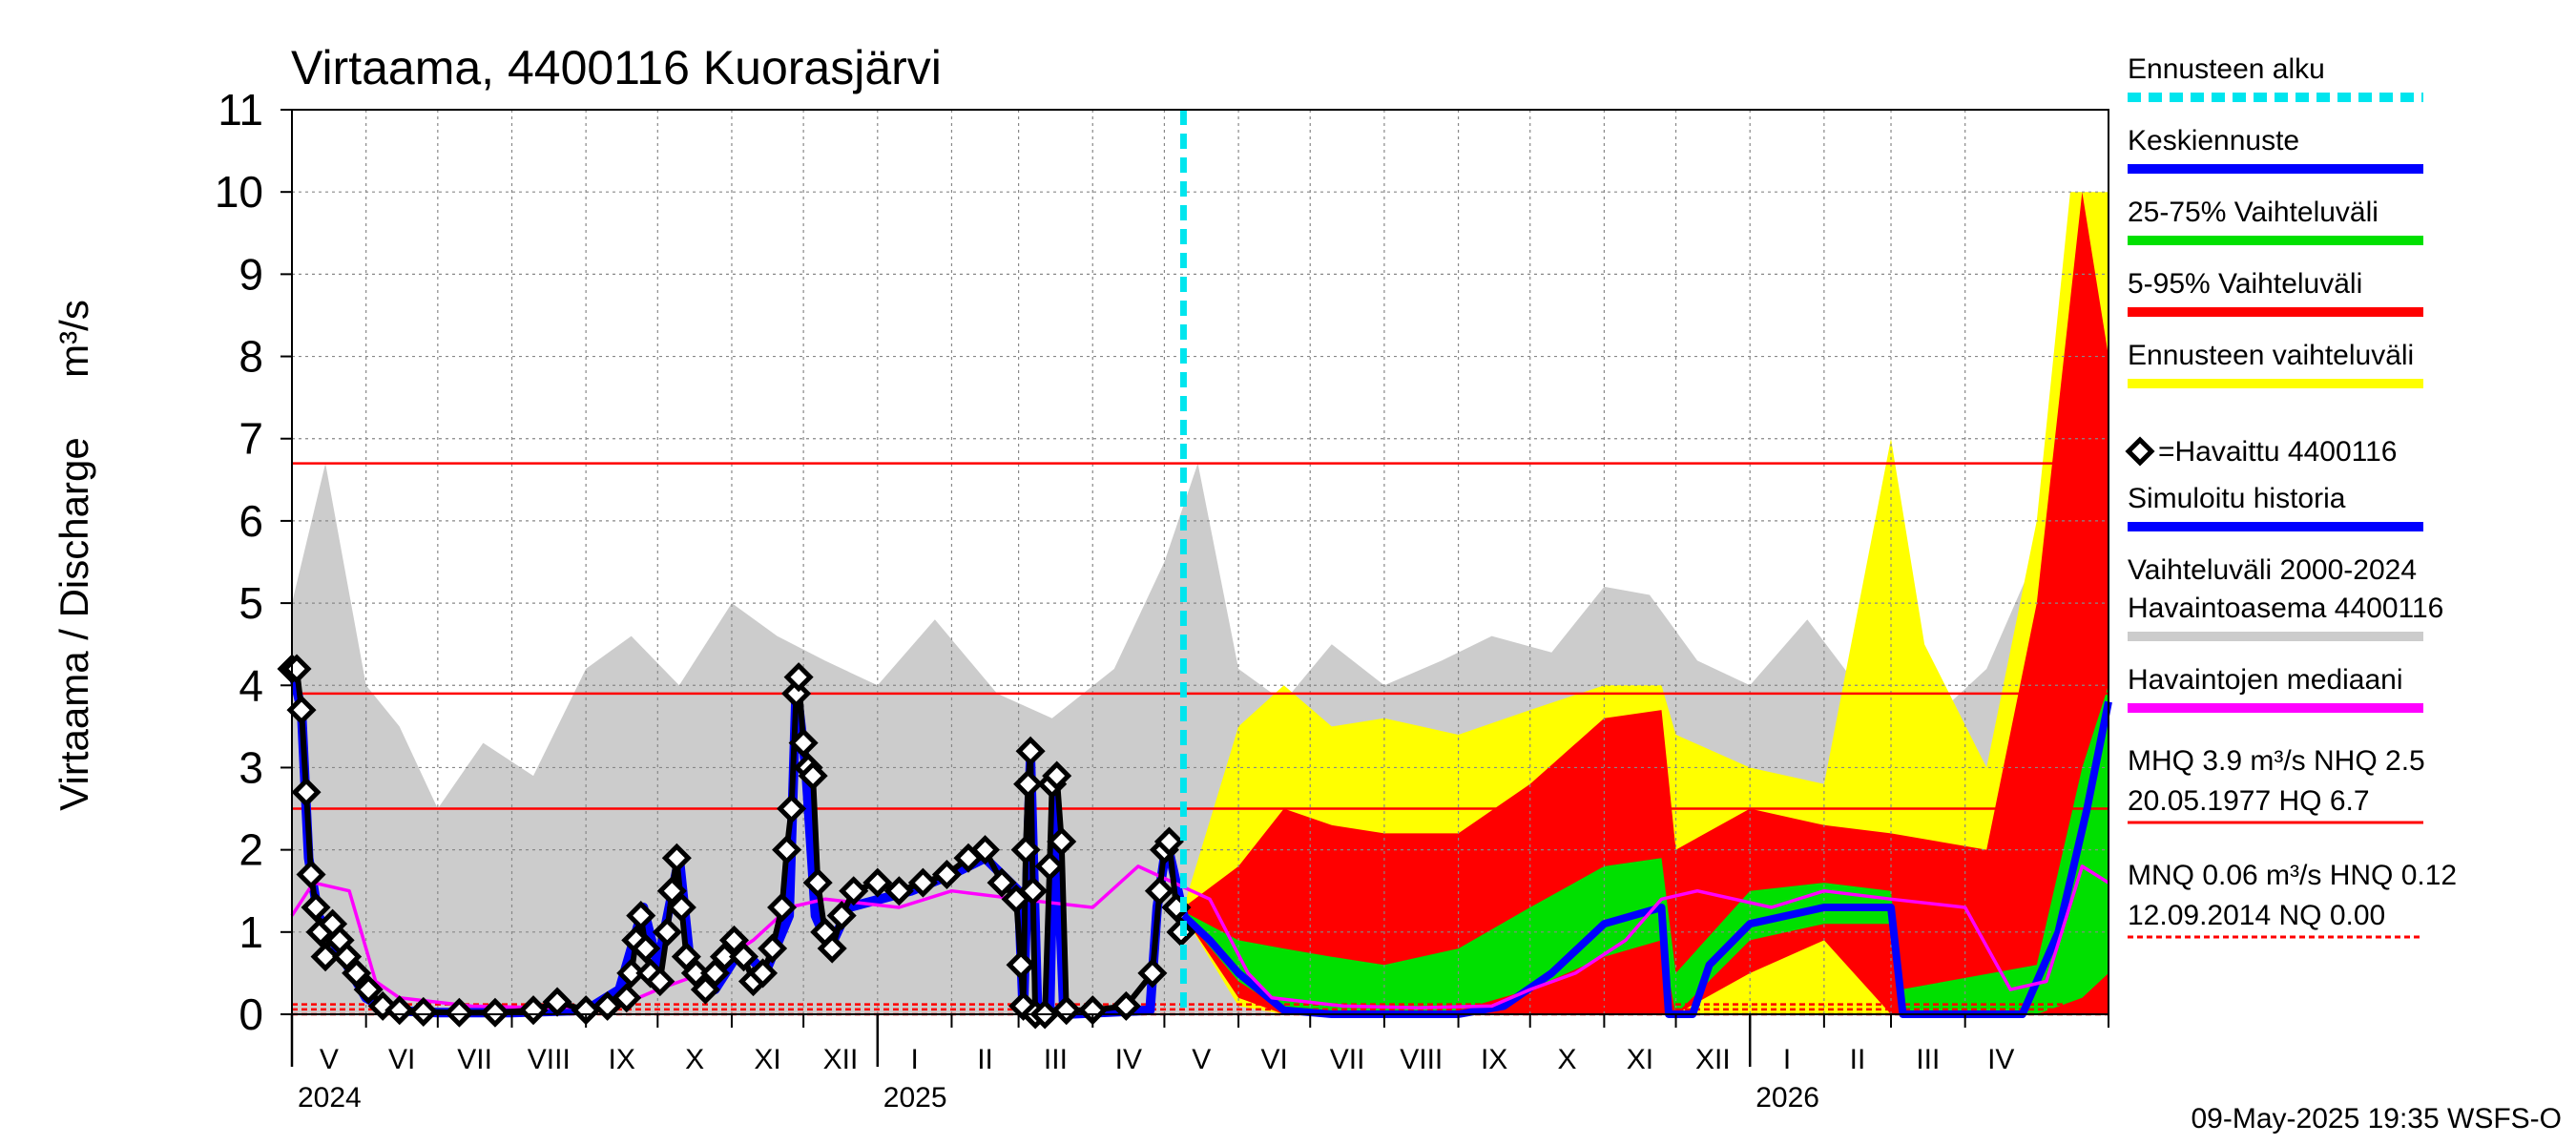 This screenshot has width=2576, height=1145. What do you see at coordinates (240, 110) in the screenshot?
I see `y-tick-label: 11` at bounding box center [240, 110].